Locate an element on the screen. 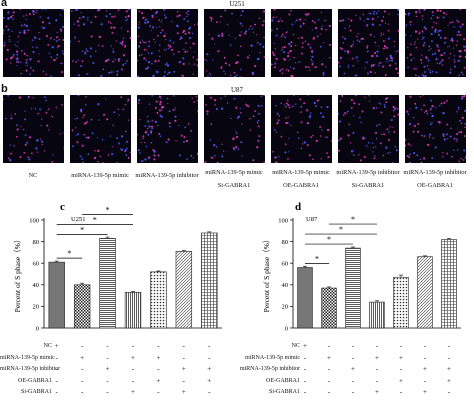 This screenshot has width=474, height=400. table-row-label: miRNA-139-5p mimic is located at coordinates (27, 357).